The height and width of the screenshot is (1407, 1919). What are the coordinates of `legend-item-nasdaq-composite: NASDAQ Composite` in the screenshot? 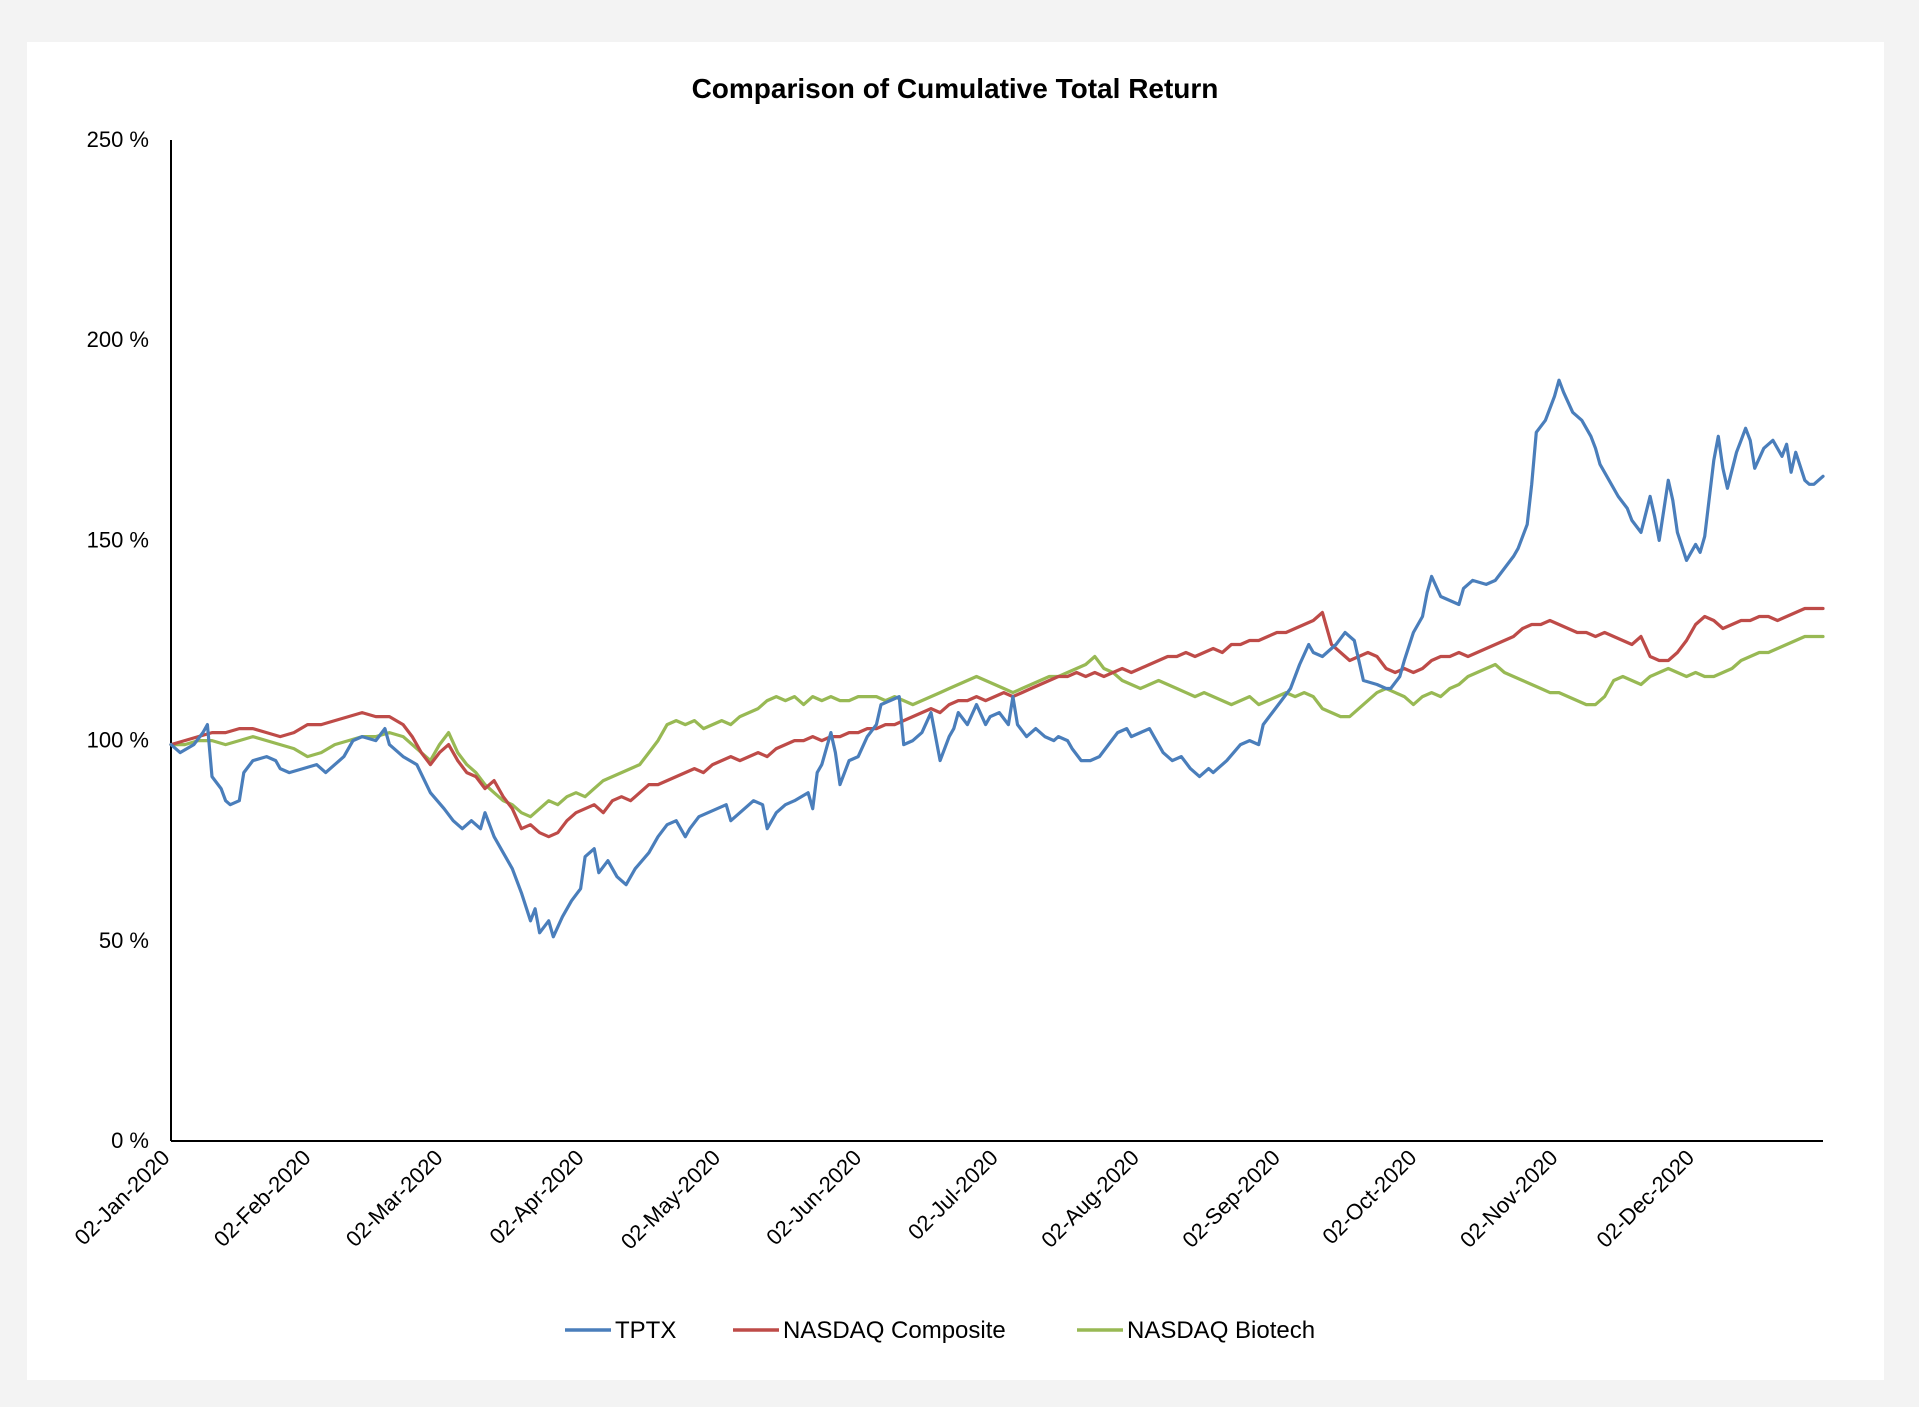 It's located at (869, 1330).